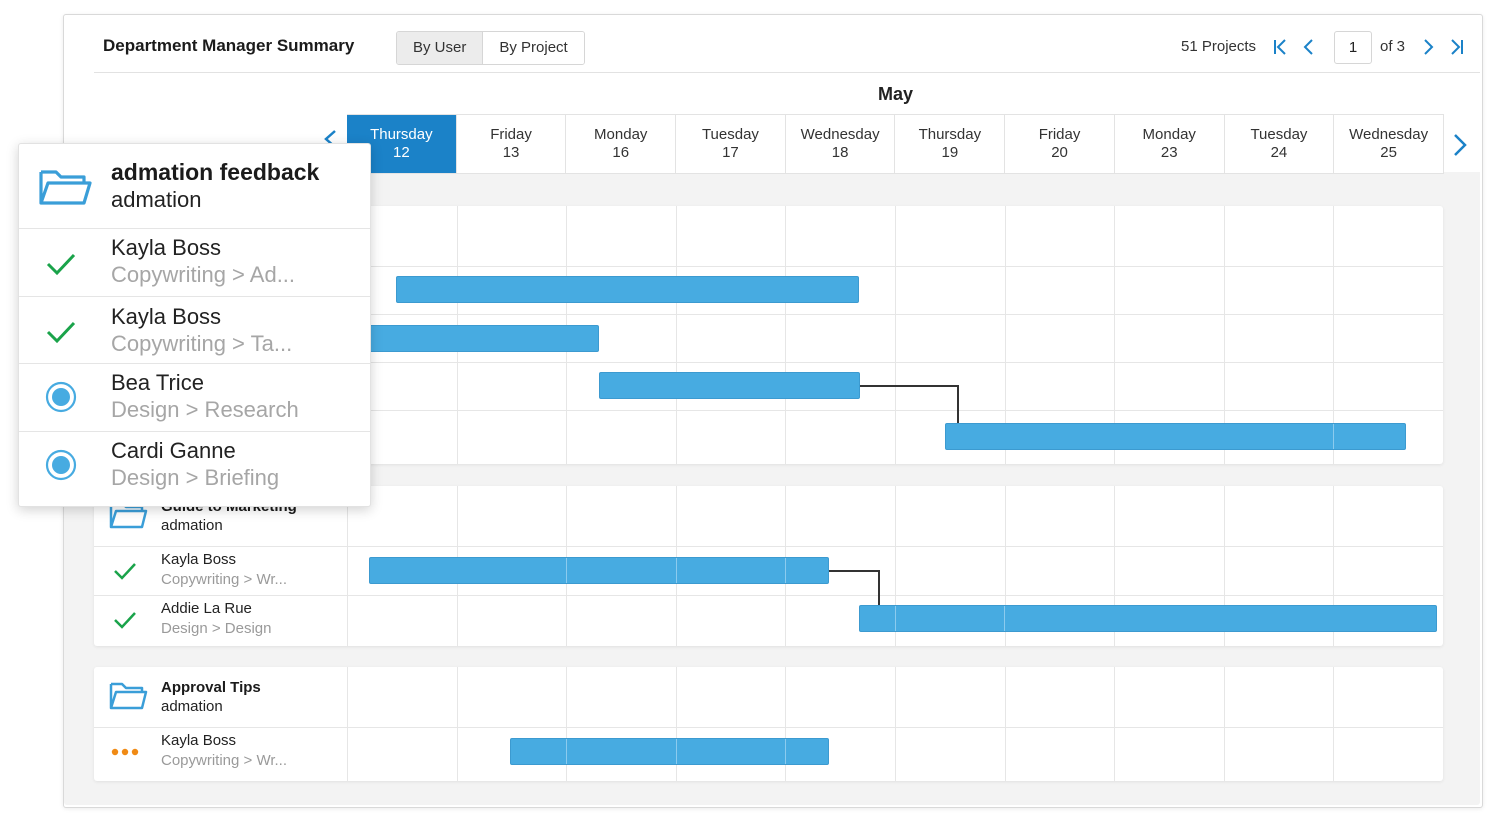 The image size is (1500, 828). Describe the element at coordinates (840, 152) in the screenshot. I see `day-date: 18` at that location.